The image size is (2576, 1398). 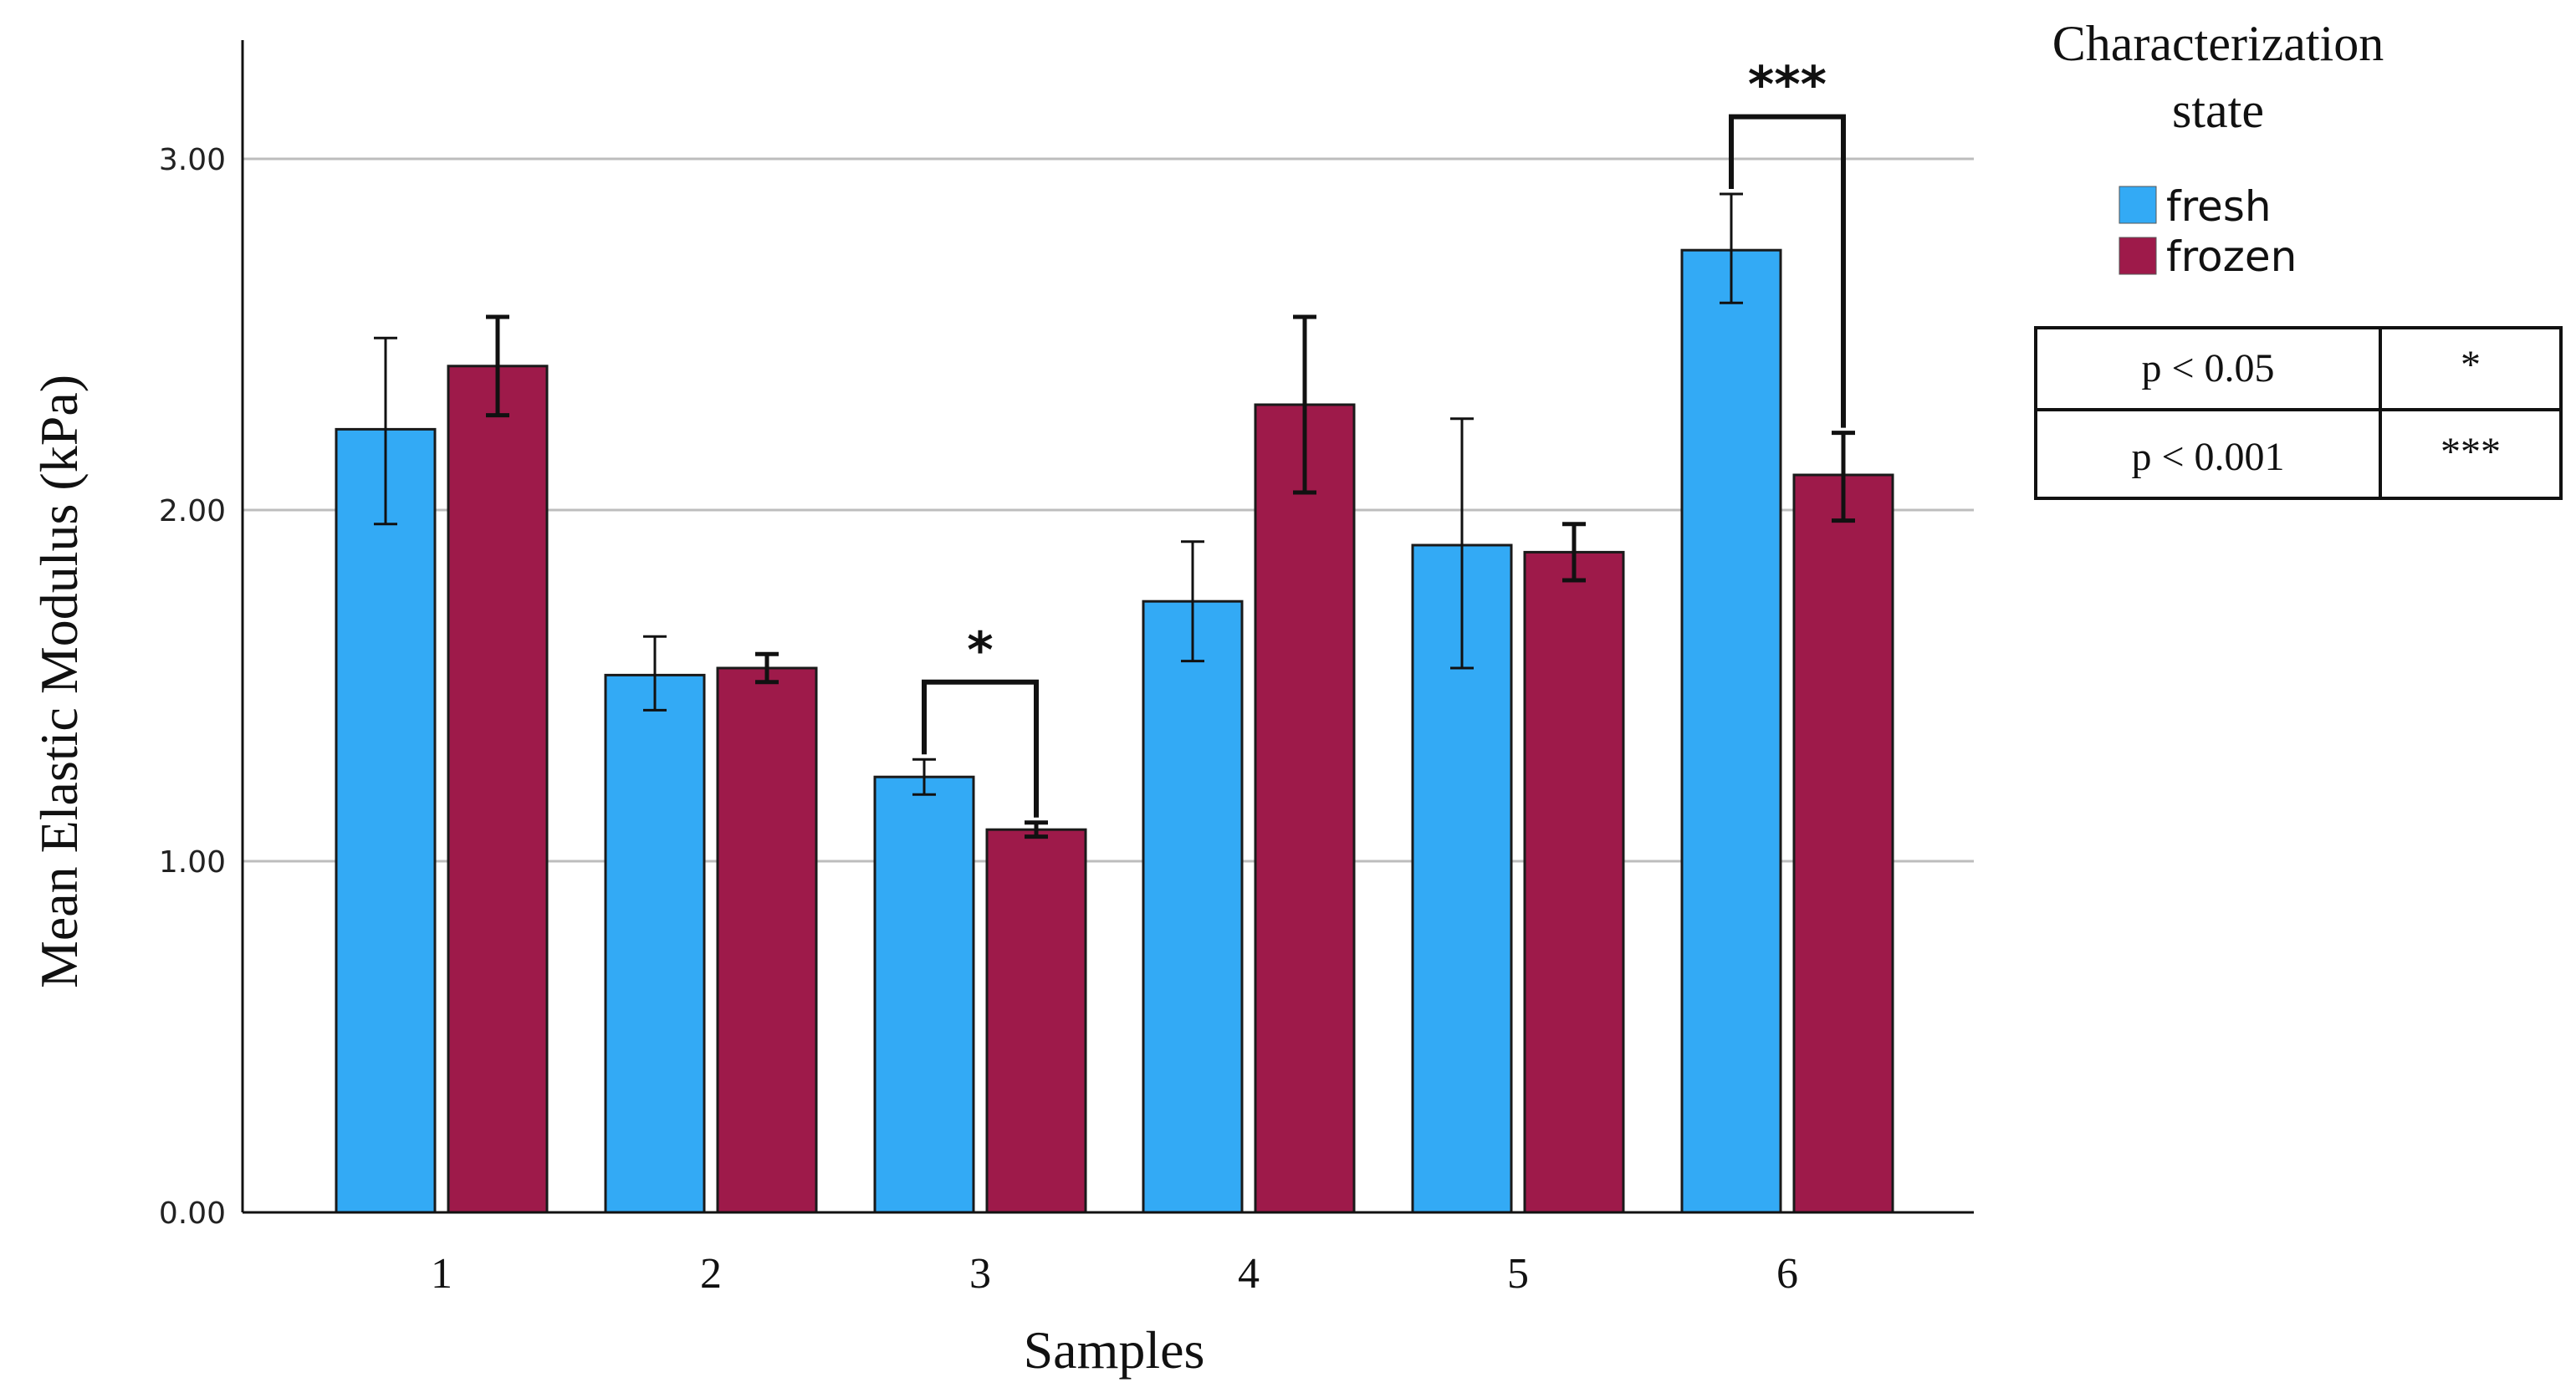 I want to click on x-tick-label-6: 6, so click(x=1787, y=1274).